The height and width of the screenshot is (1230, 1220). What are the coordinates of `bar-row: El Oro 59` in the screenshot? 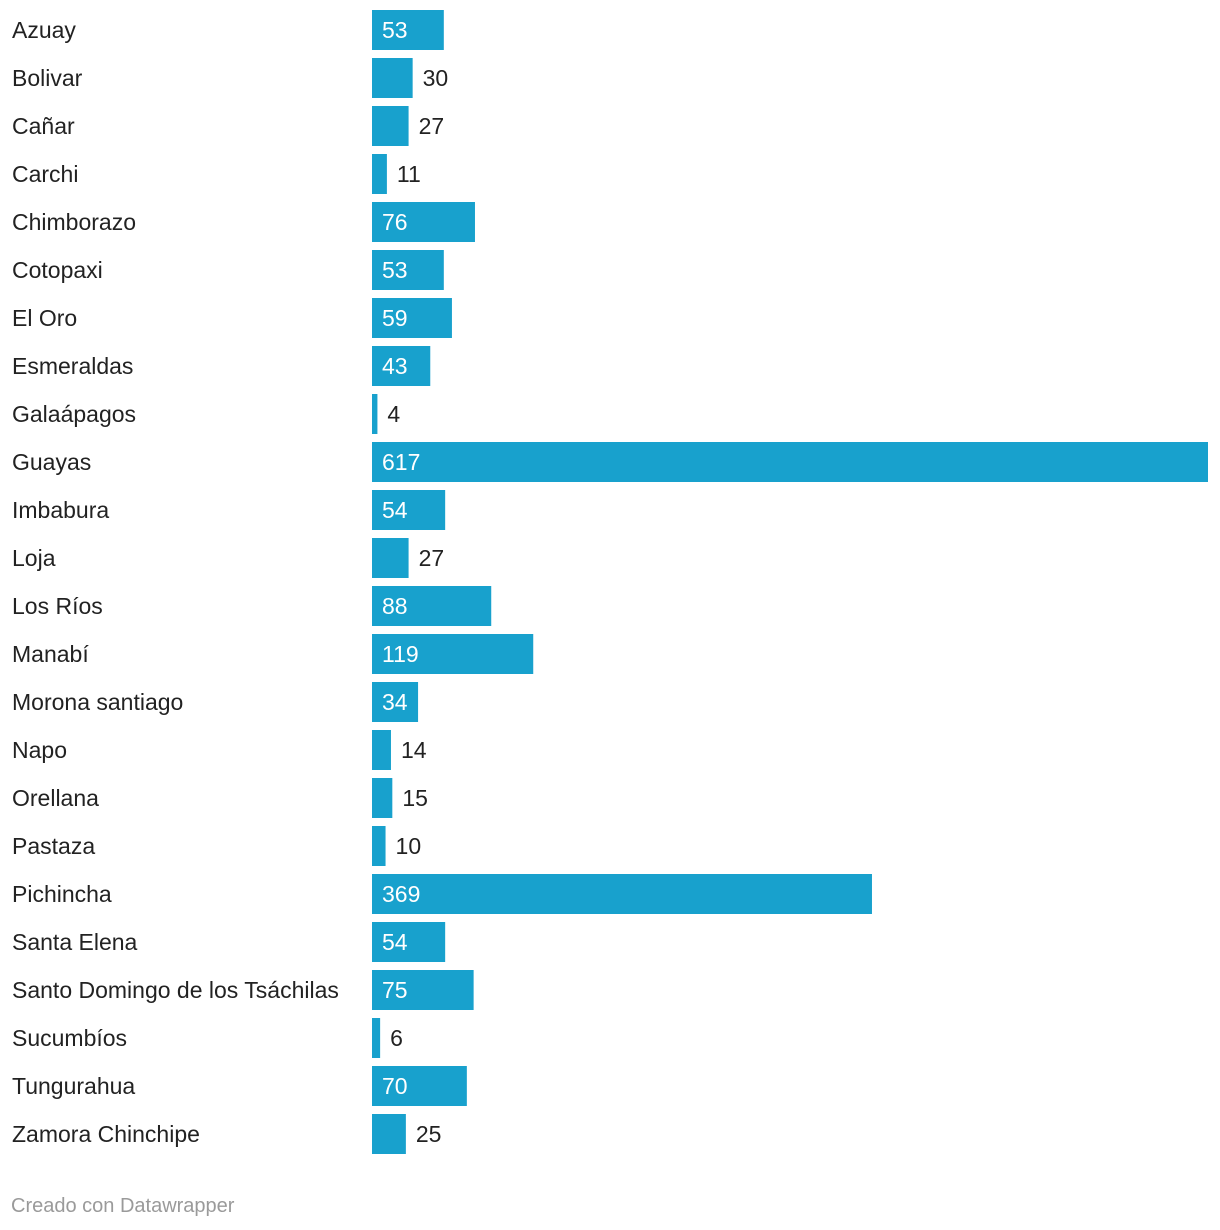 It's located at (232, 318).